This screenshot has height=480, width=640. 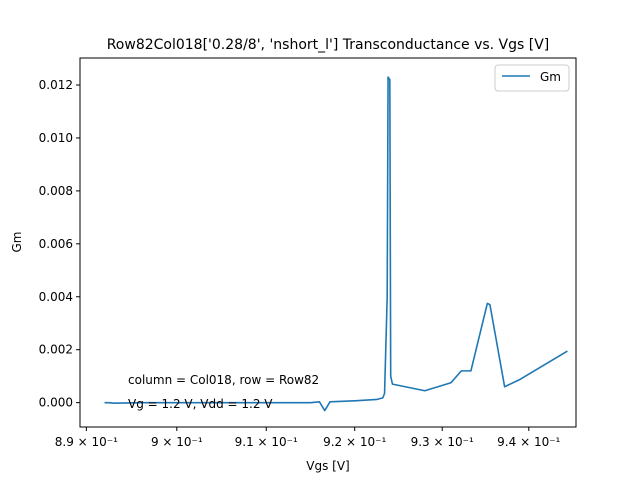 What do you see at coordinates (442, 442) in the screenshot?
I see `x-tick-label: 9.3 × 10⁻¹` at bounding box center [442, 442].